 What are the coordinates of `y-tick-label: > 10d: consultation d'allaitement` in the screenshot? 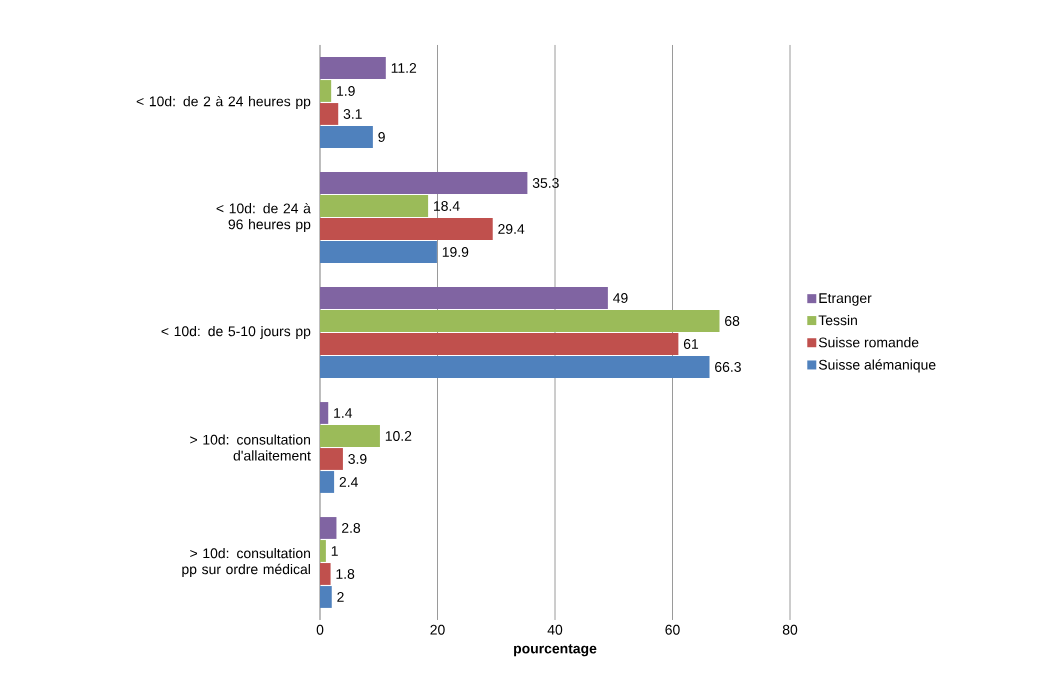 It's located at (250, 447).